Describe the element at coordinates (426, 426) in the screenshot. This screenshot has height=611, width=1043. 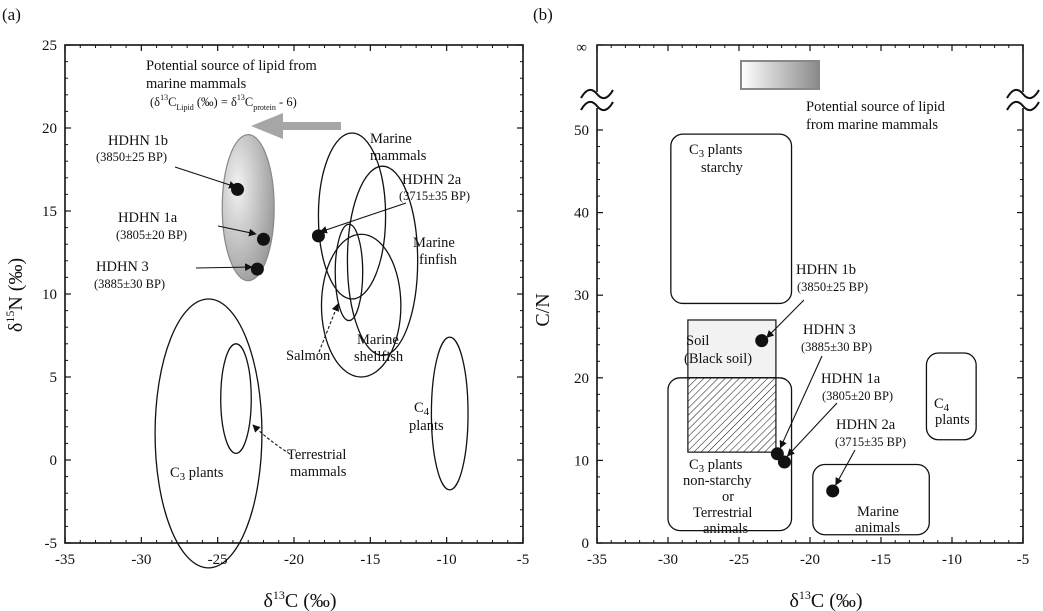
I see `a-label-c4-2: plants` at that location.